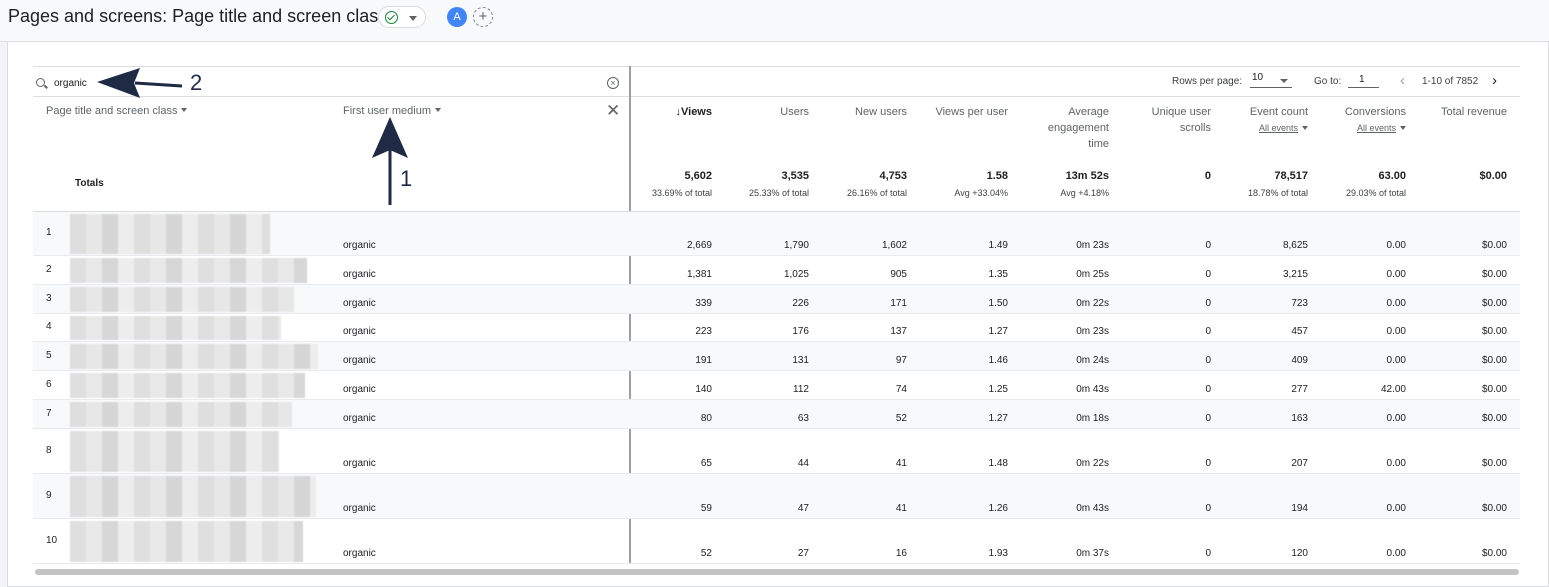  I want to click on remove-dimension-icon: ✕, so click(613, 110).